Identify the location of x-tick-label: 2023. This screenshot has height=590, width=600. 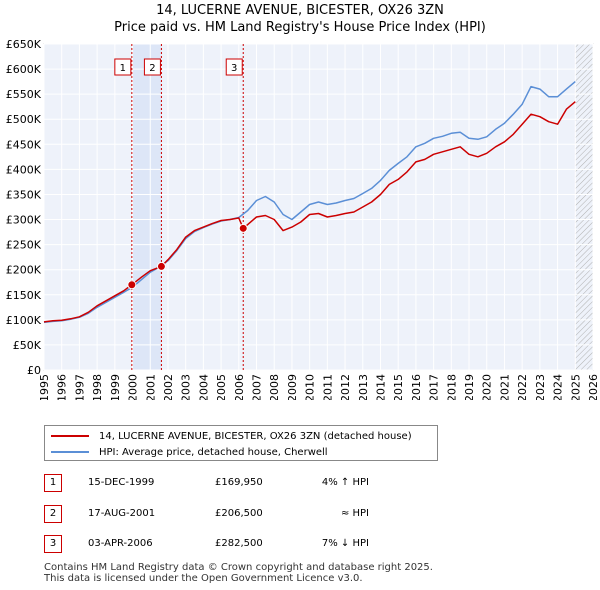
(540, 387).